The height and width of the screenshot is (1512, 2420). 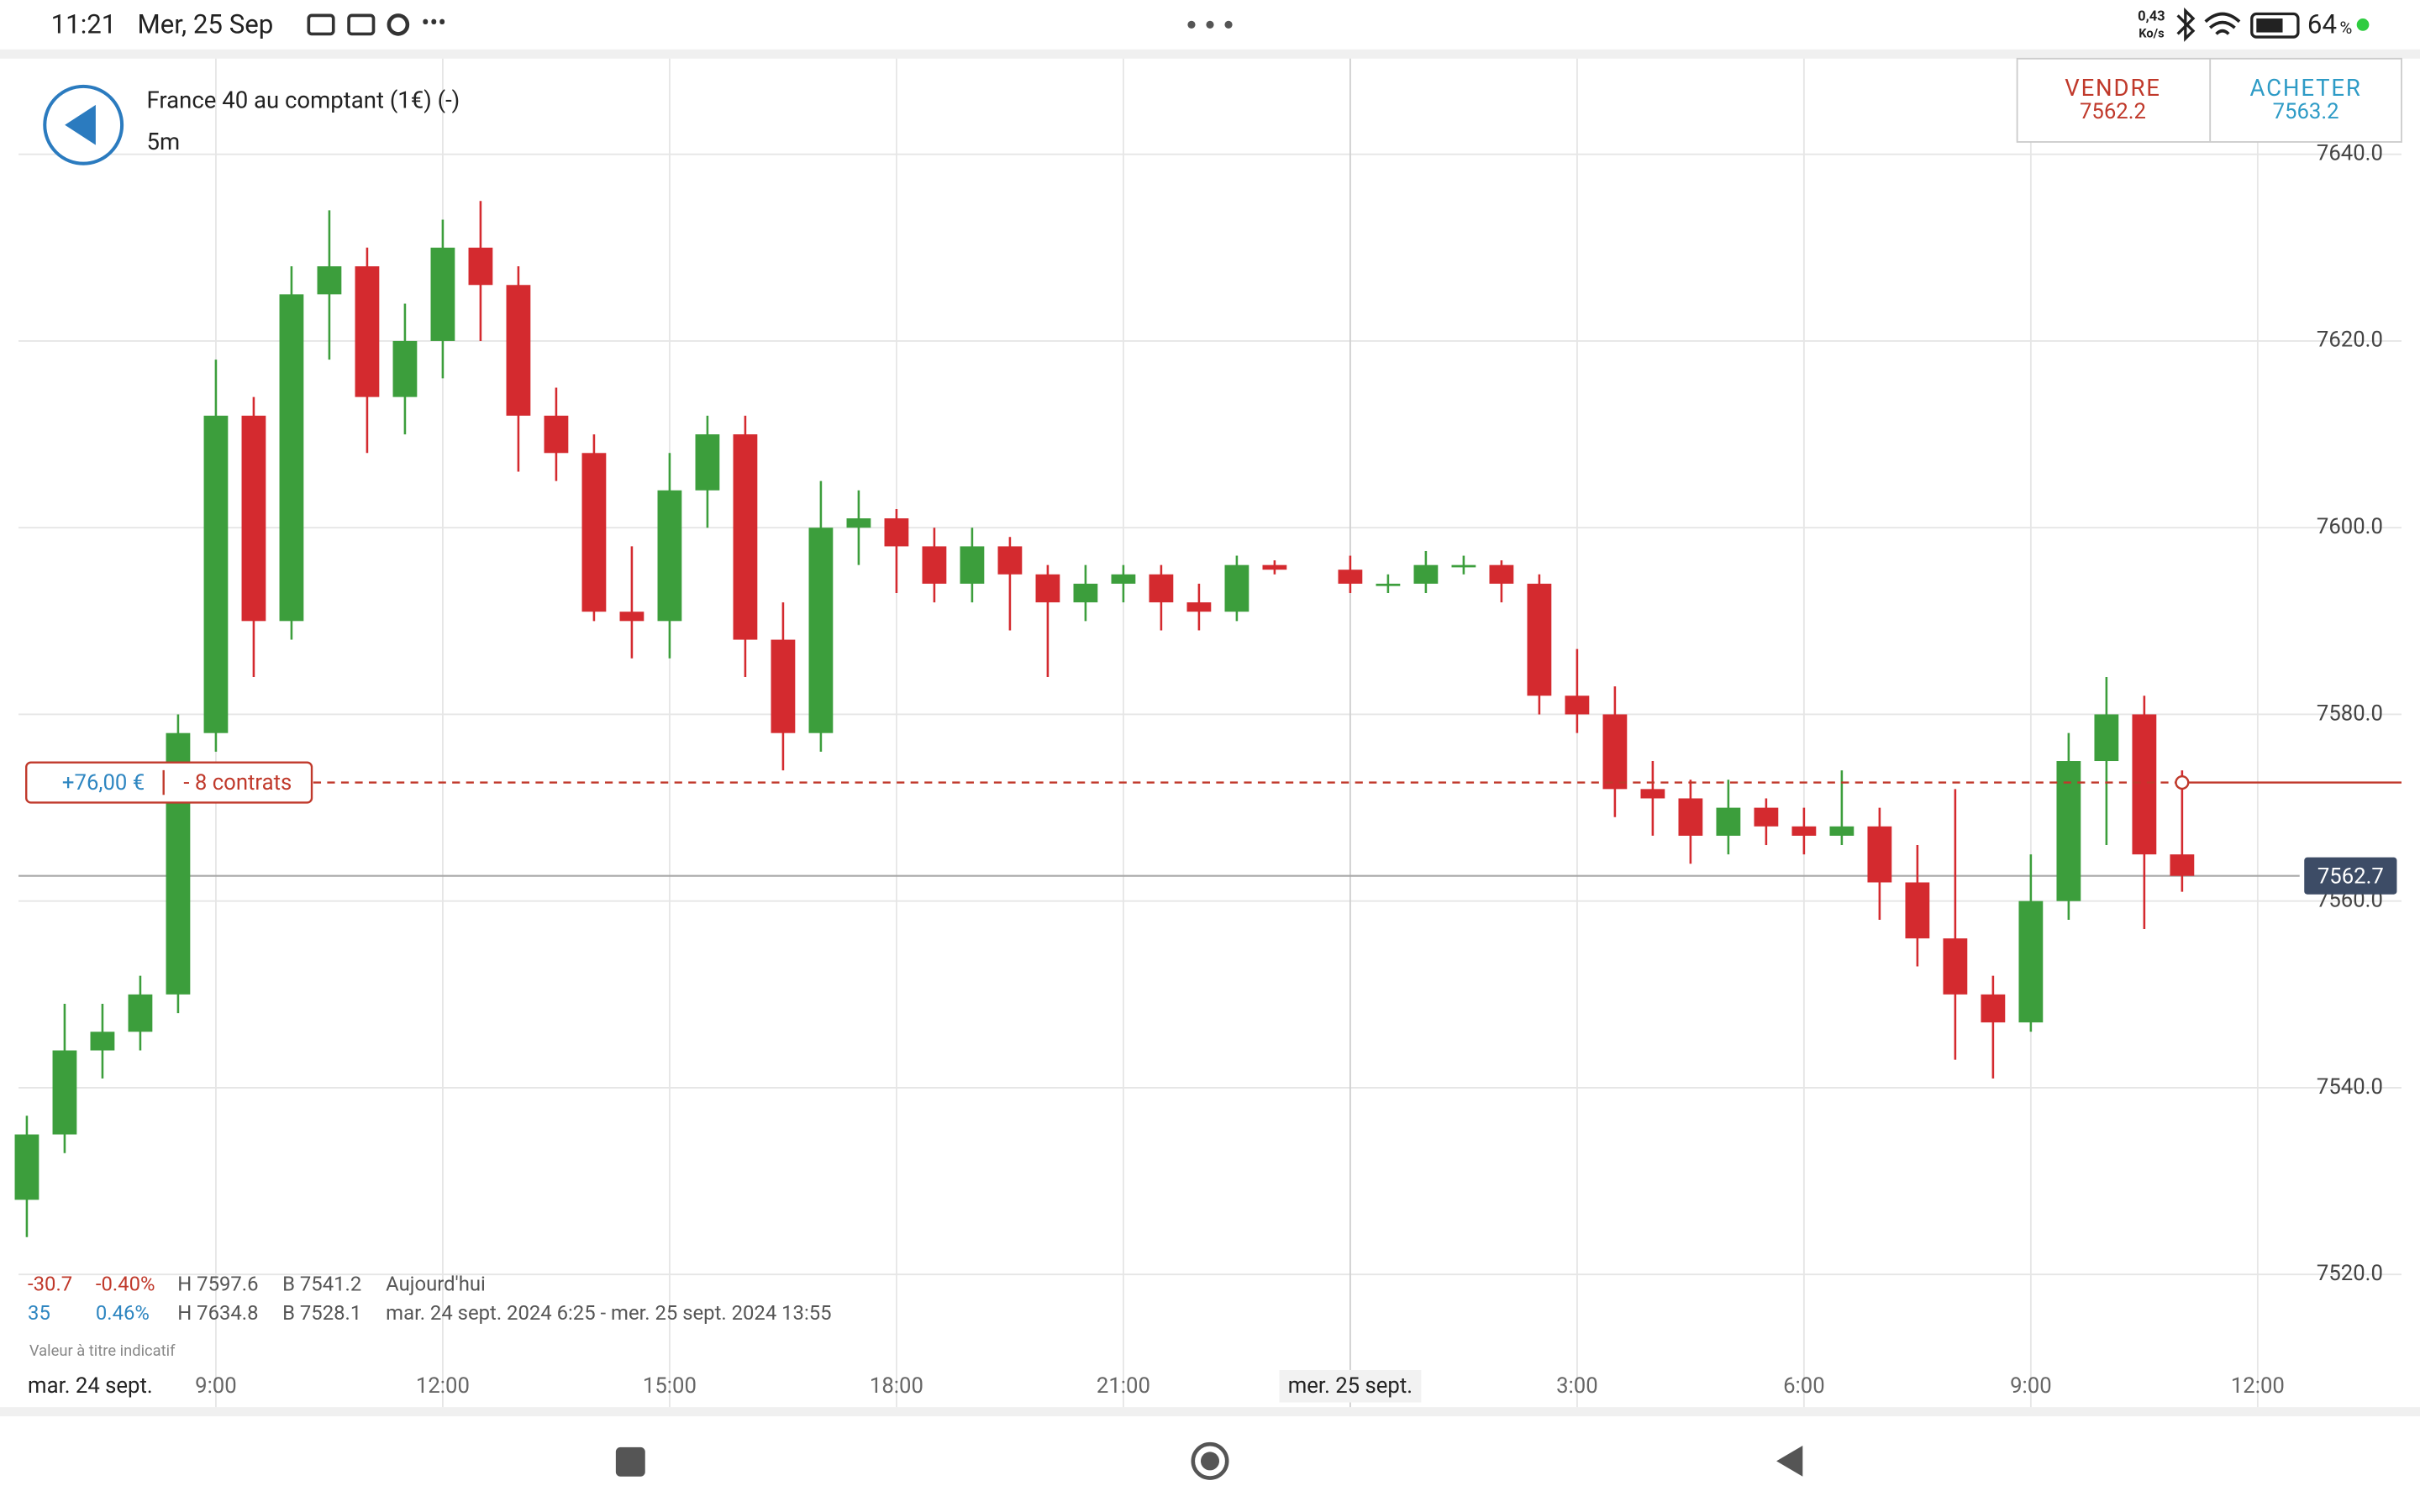 What do you see at coordinates (103, 782) in the screenshot?
I see `position-pnl: +76,00 €` at bounding box center [103, 782].